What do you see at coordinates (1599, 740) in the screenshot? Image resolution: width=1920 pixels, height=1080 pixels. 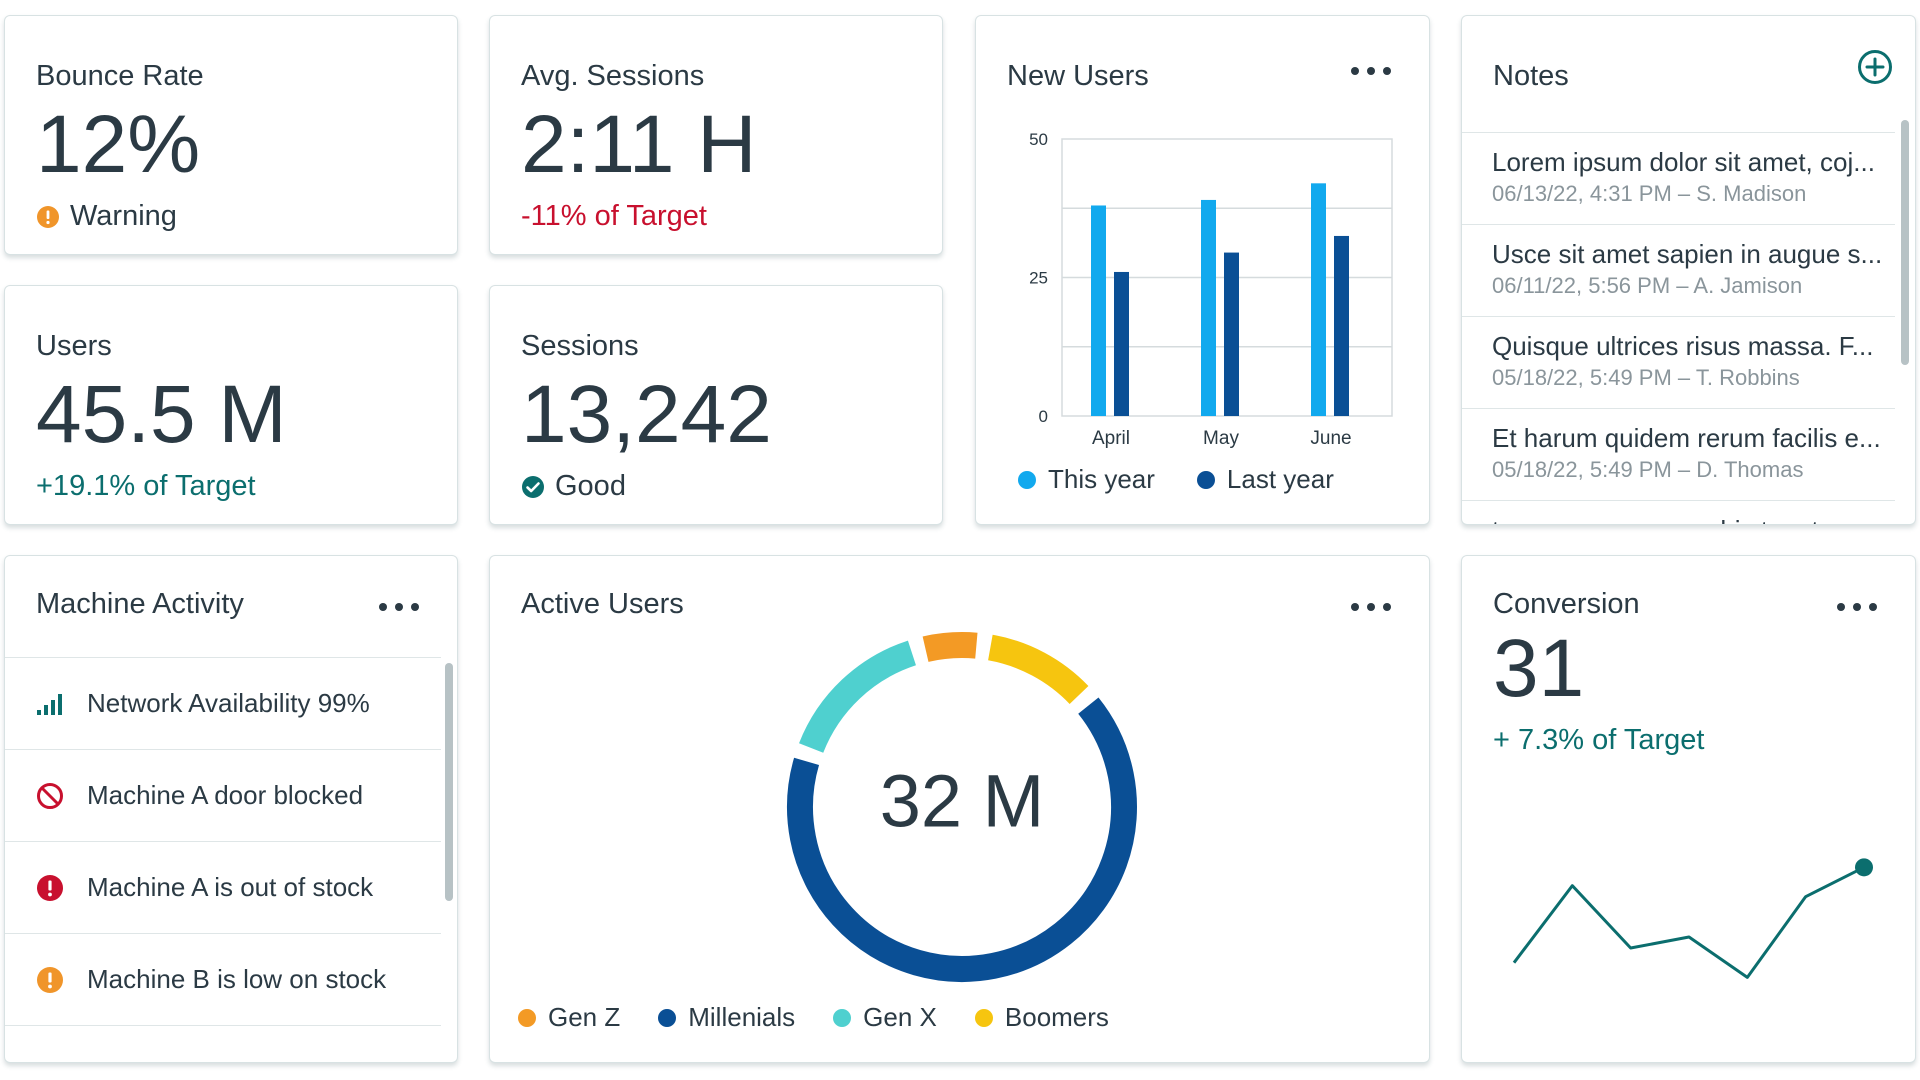 I see `conversion-target: + 7.3% of Target` at bounding box center [1599, 740].